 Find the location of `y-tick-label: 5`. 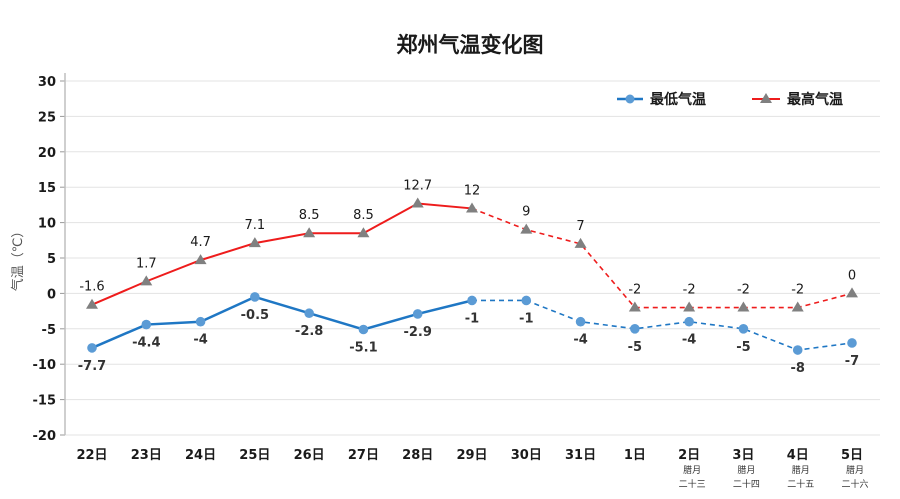

y-tick-label: 5 is located at coordinates (51, 259).